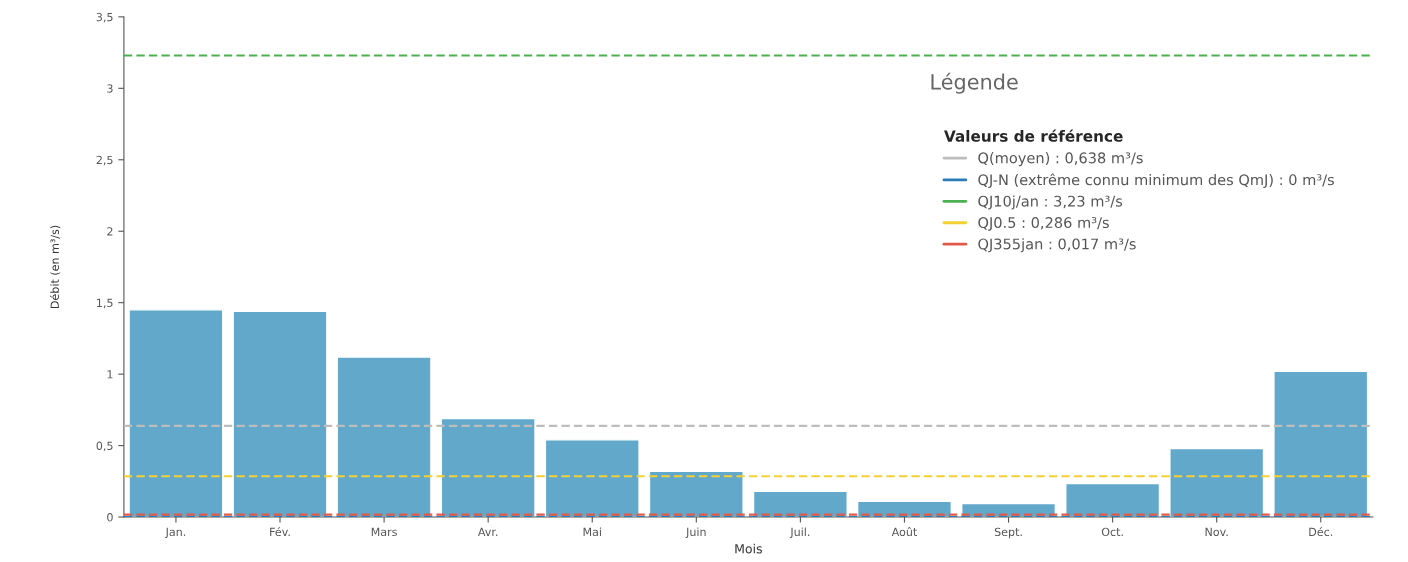 The width and height of the screenshot is (1408, 562). What do you see at coordinates (1112, 532) in the screenshot?
I see `x-tick-label: Oct.` at bounding box center [1112, 532].